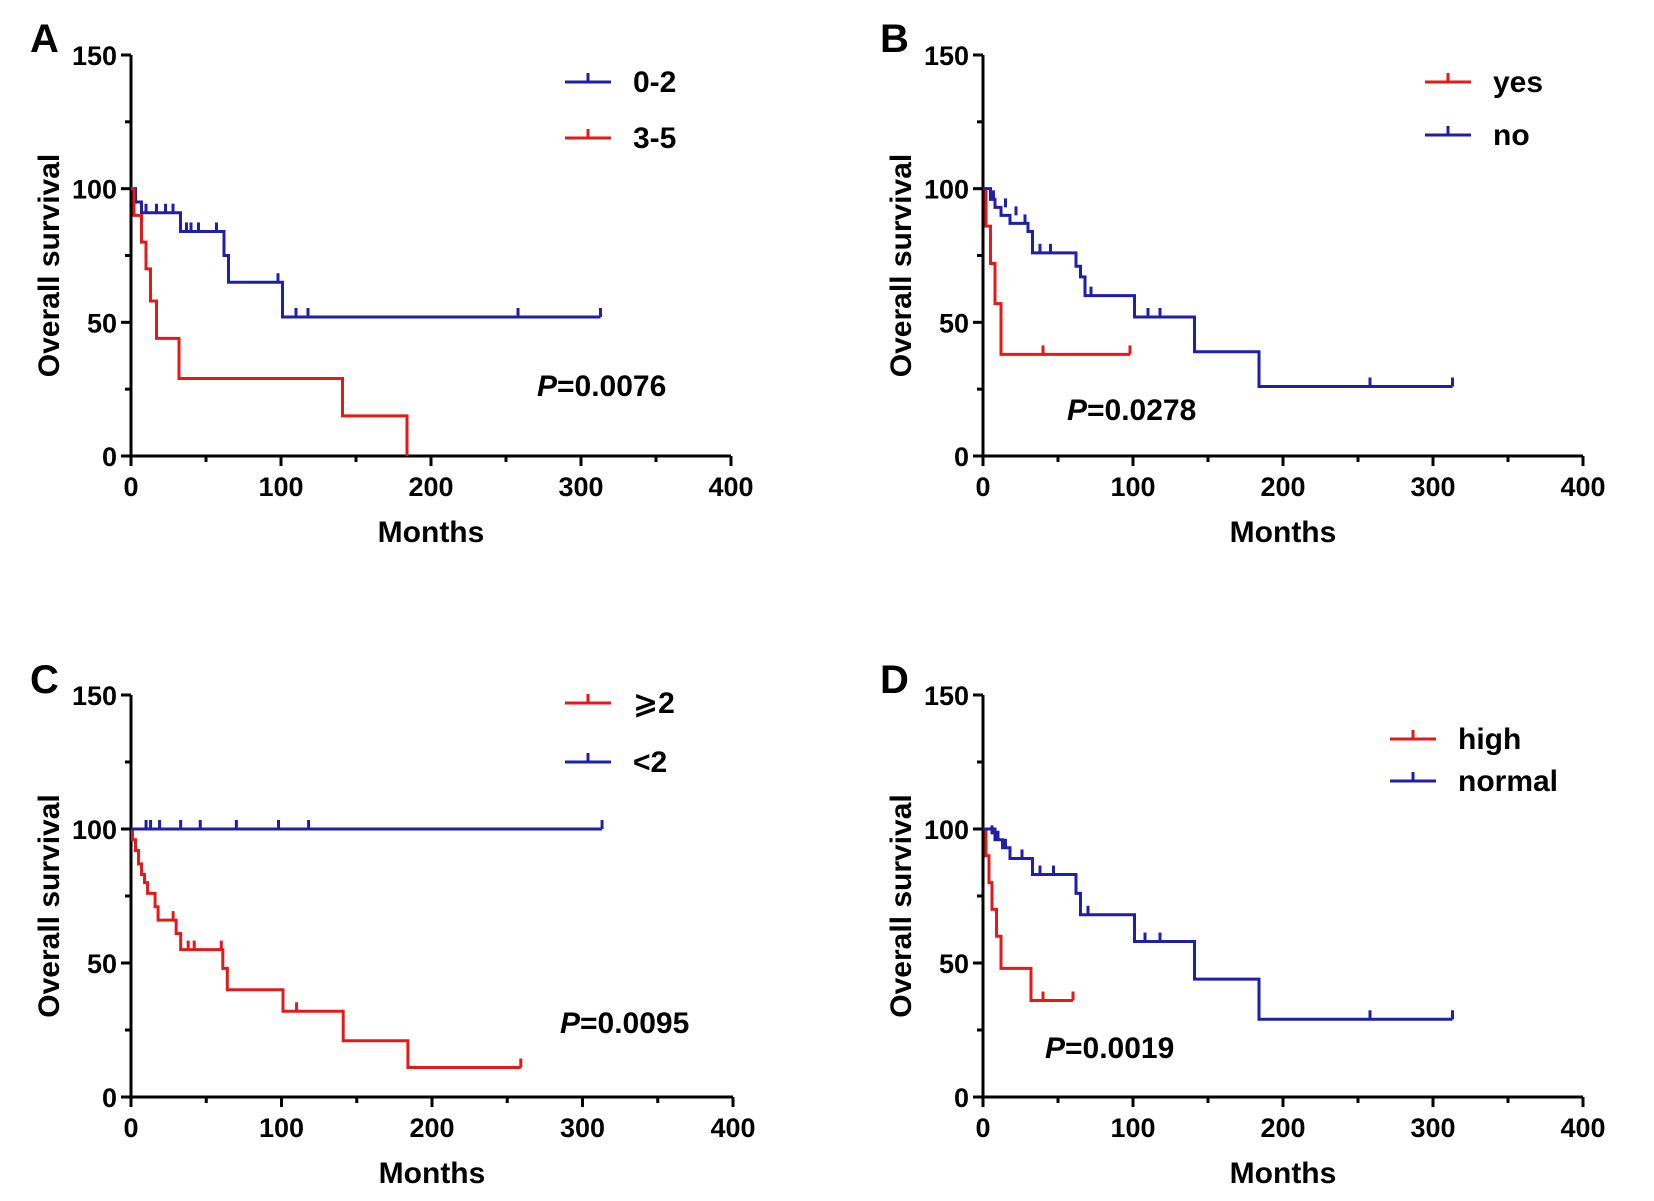  Describe the element at coordinates (1508, 781) in the screenshot. I see `legend-label: normal` at that location.